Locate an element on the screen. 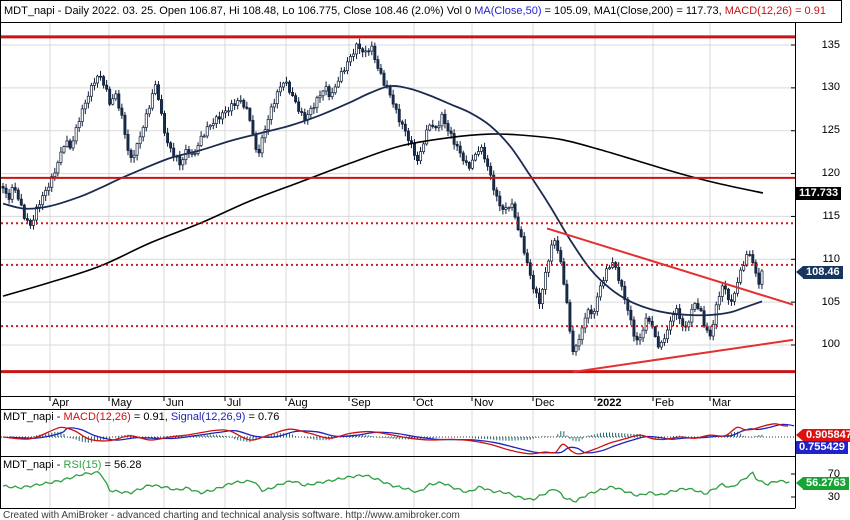 The height and width of the screenshot is (520, 850). x-axis-label: Dec is located at coordinates (545, 403).